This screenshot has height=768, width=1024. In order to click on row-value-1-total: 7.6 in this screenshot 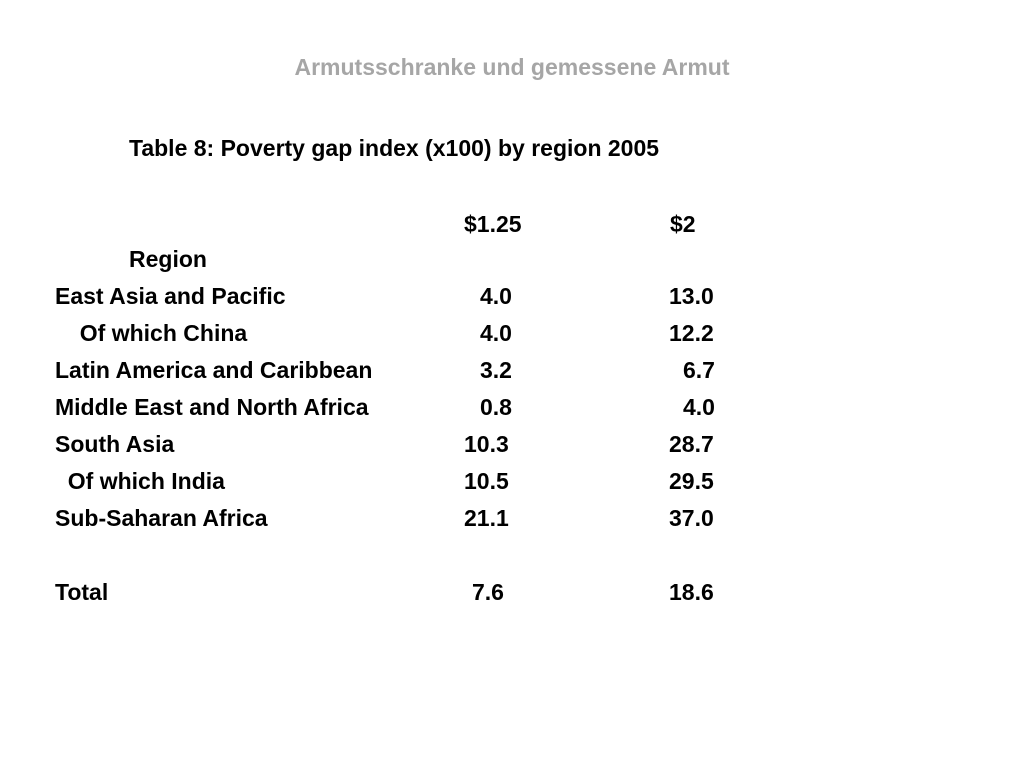, I will do `click(488, 592)`.